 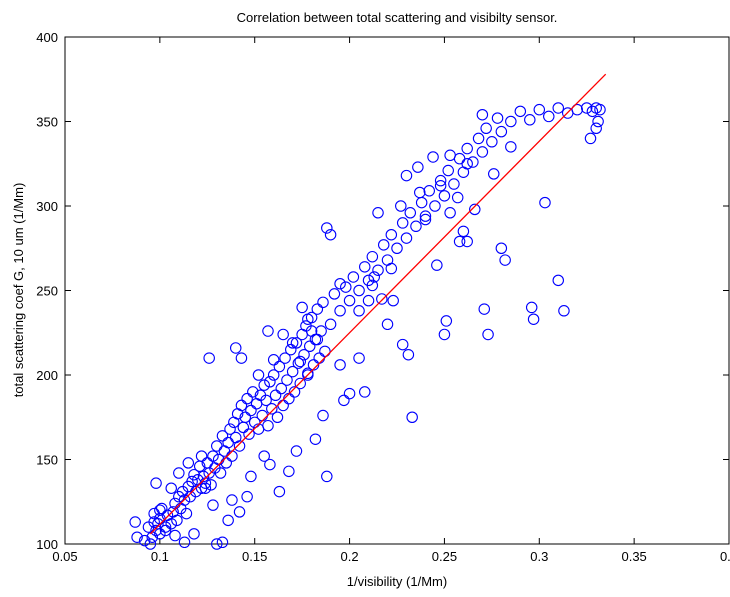 What do you see at coordinates (18, 290) in the screenshot?
I see `y-axis-label: total scattering coef G, 10 um (1/Mm)` at bounding box center [18, 290].